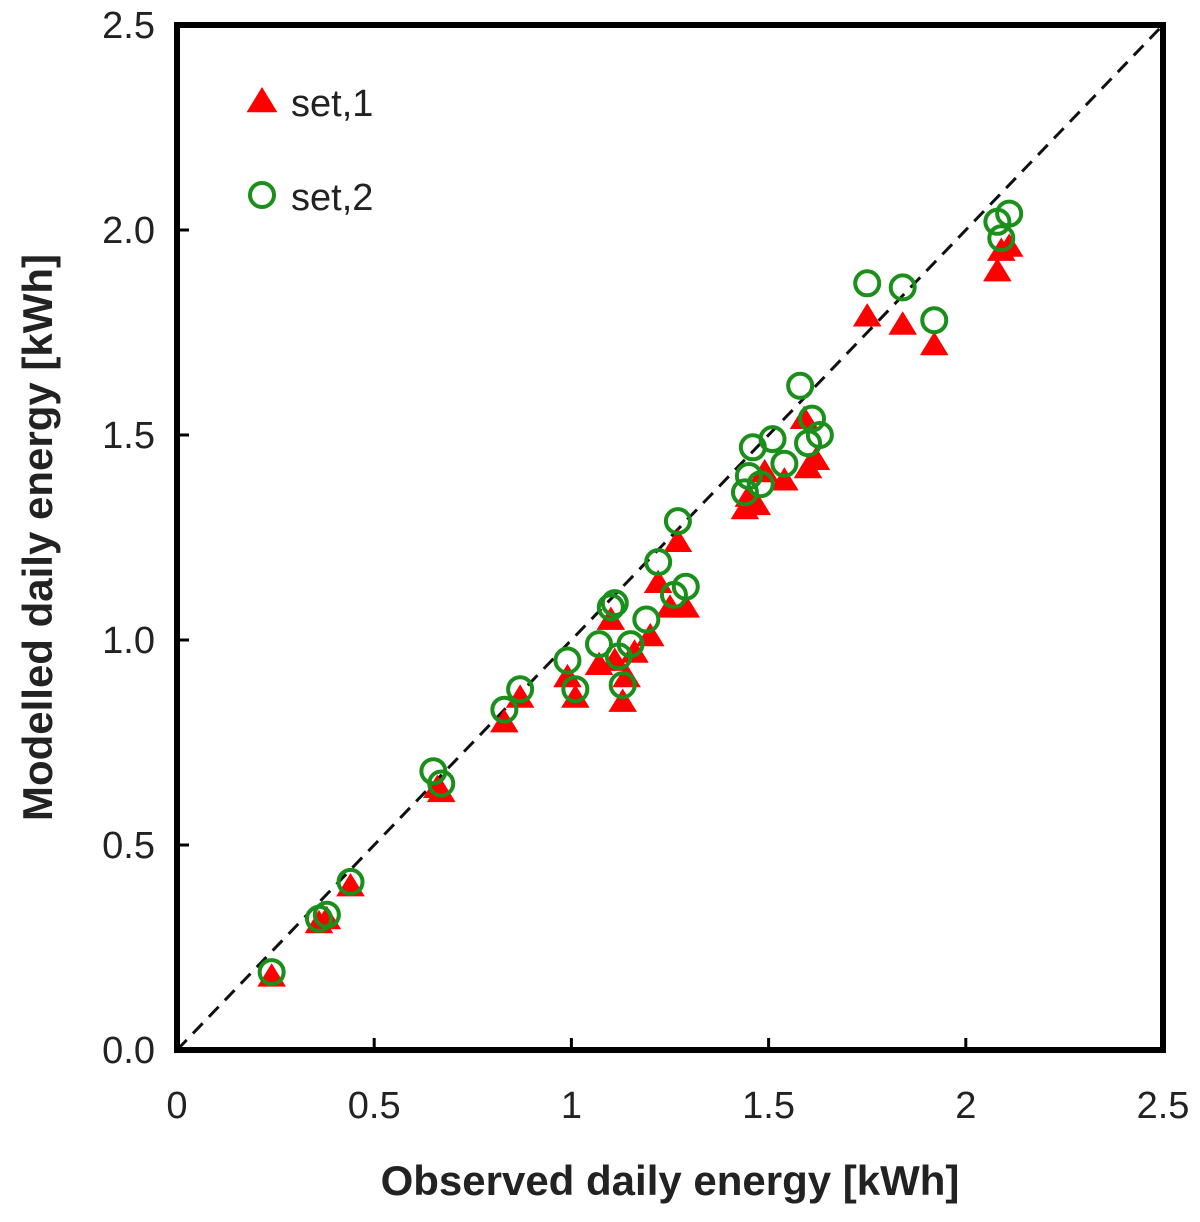  Describe the element at coordinates (374, 1106) in the screenshot. I see `x-tick-label: 0.5` at that location.